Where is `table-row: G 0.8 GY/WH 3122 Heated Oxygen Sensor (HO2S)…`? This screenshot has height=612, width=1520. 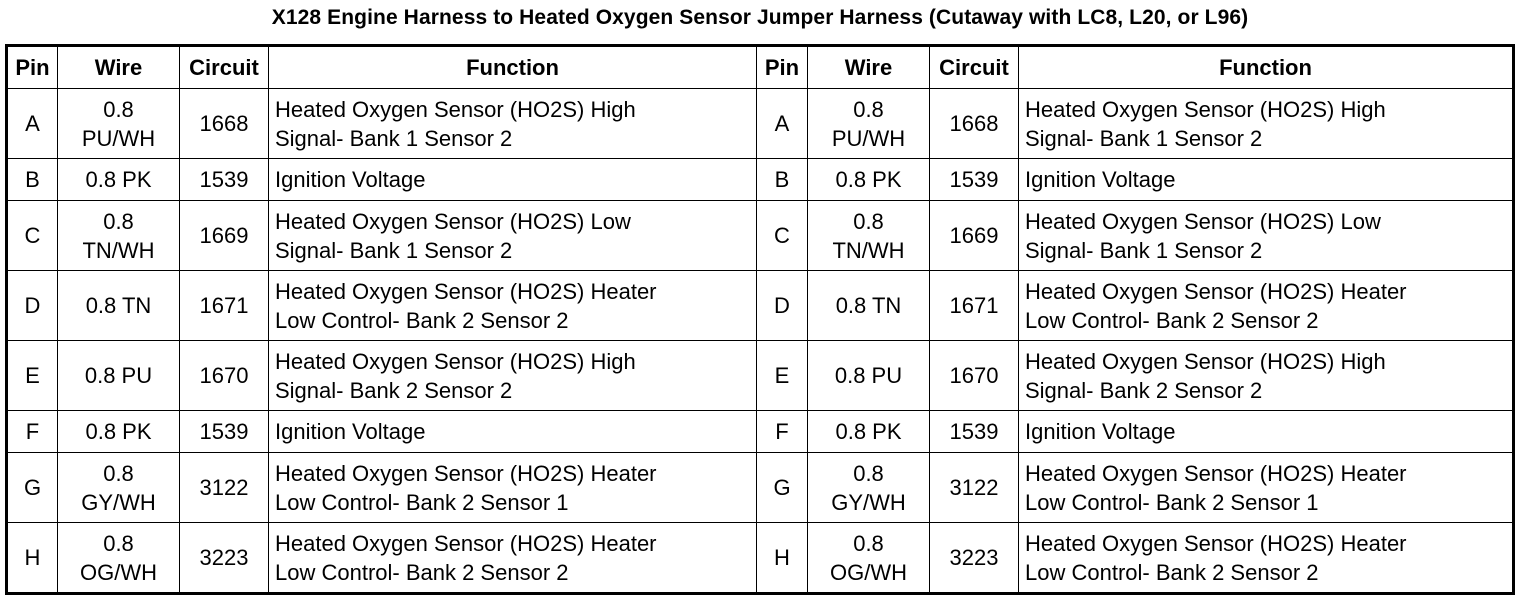
table-row: G 0.8 GY/WH 3122 Heated Oxygen Sensor (HO2S)… is located at coordinates (760, 487).